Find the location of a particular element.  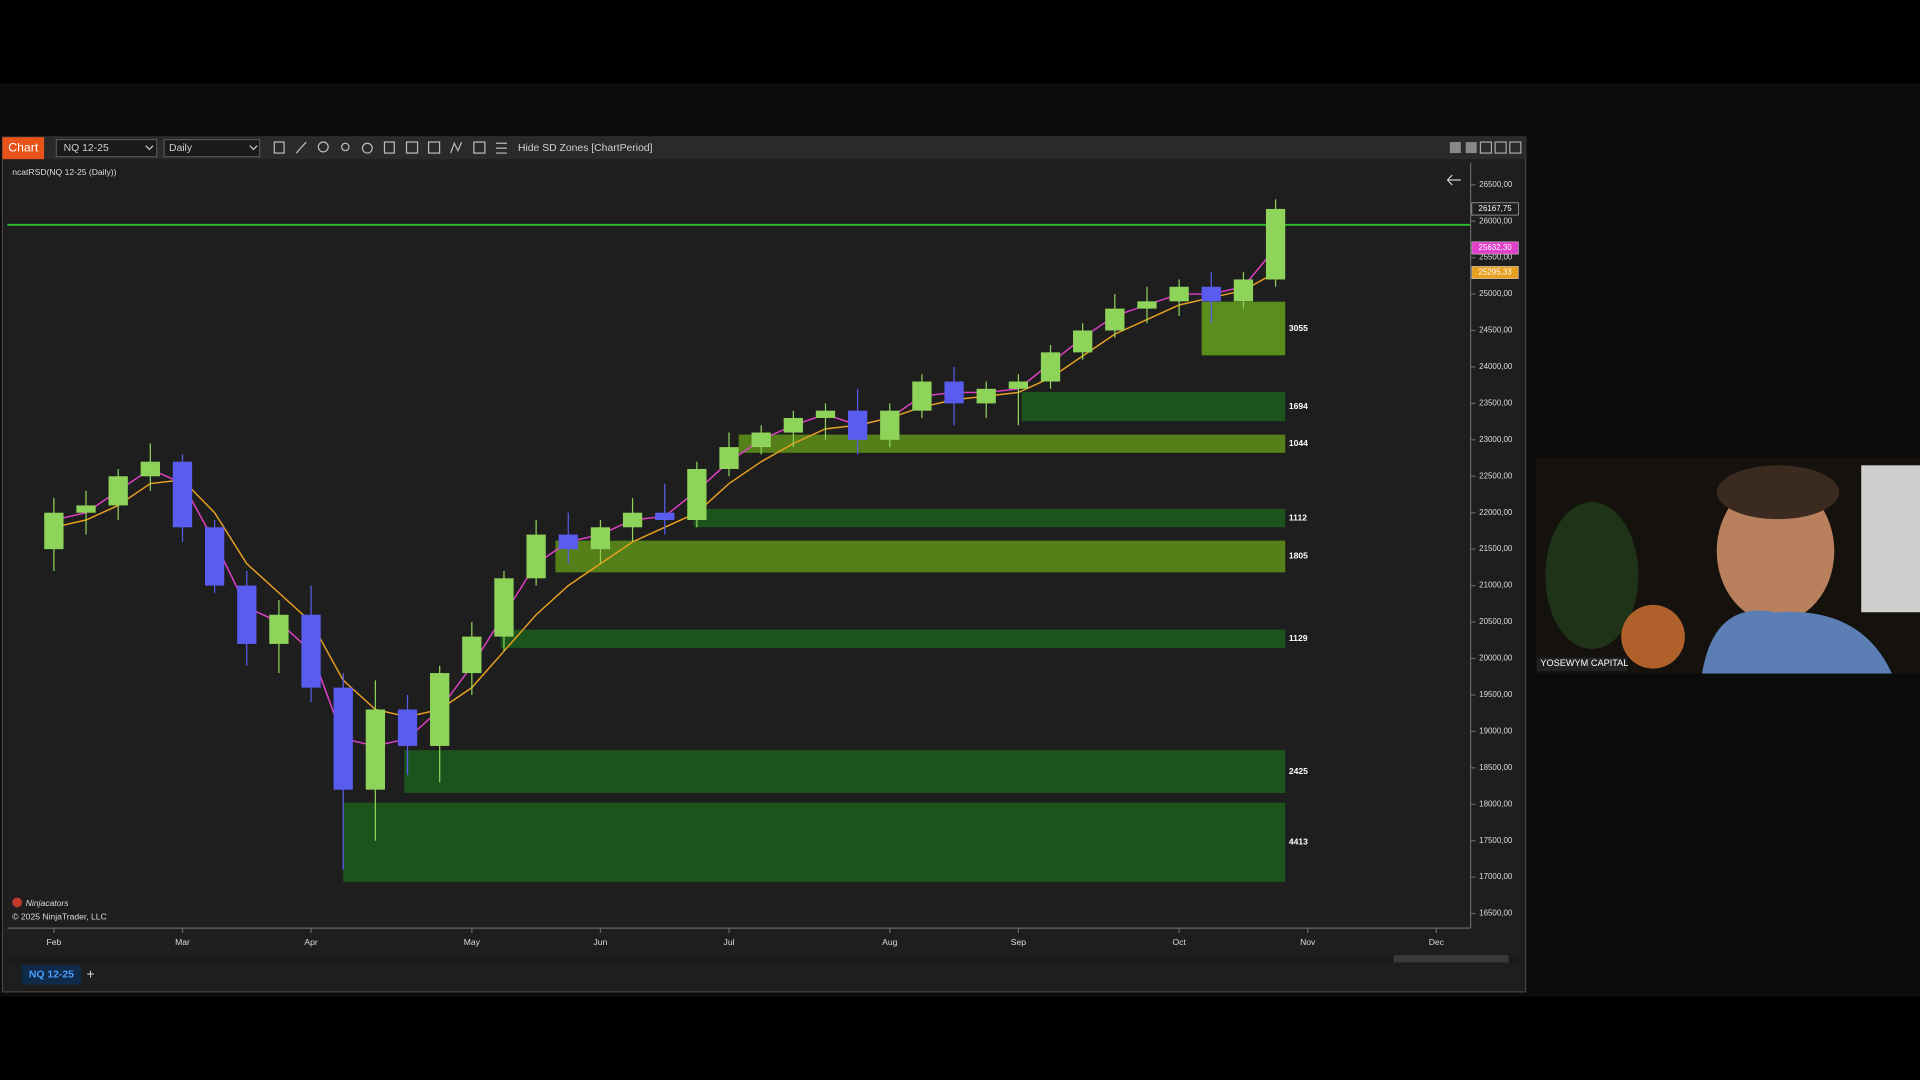

zone-label: 1129 is located at coordinates (1298, 638).